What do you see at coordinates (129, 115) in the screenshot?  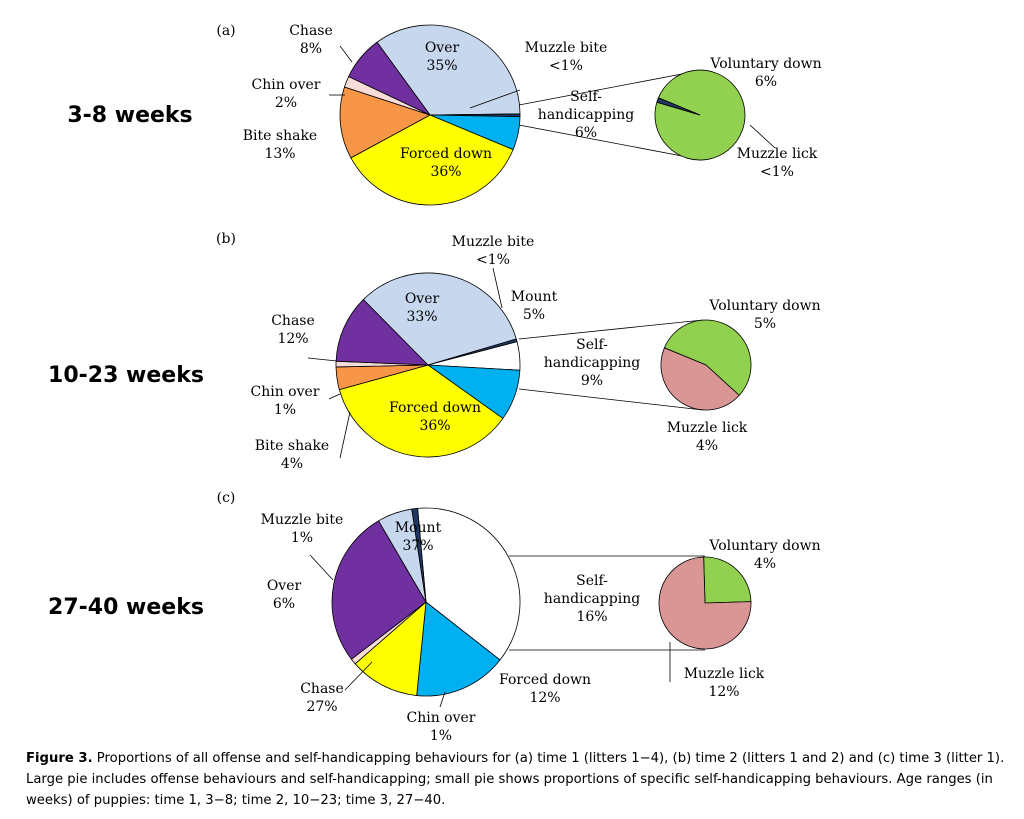 I see `row-label: 3-8 weeks` at bounding box center [129, 115].